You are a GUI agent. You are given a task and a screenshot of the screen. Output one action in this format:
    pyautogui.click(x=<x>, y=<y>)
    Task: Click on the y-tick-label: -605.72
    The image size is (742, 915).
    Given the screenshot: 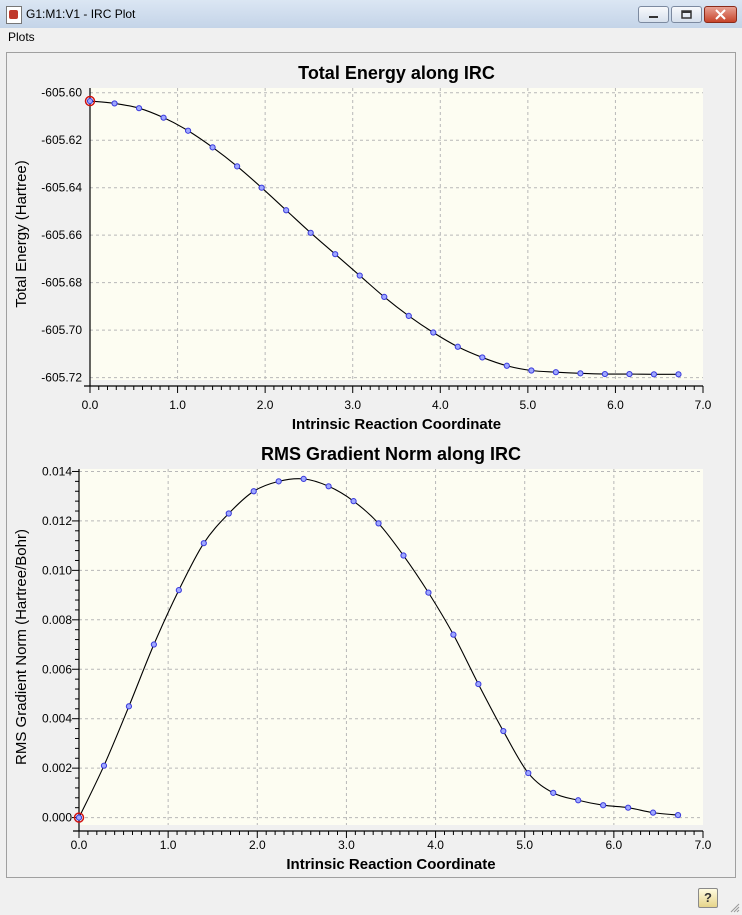 What is the action you would take?
    pyautogui.click(x=61, y=378)
    